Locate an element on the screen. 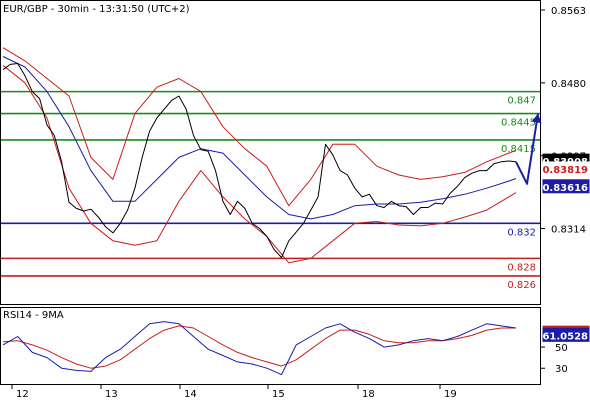 Image resolution: width=590 pixels, height=400 pixels. projection-arrow-head is located at coordinates (536, 118).